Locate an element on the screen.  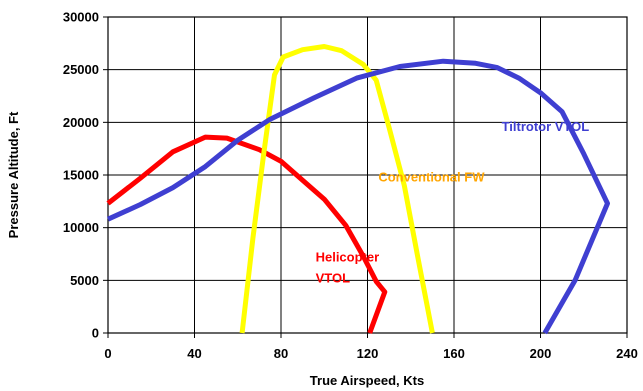
y-tick-label: 25000 is located at coordinates (81, 69).